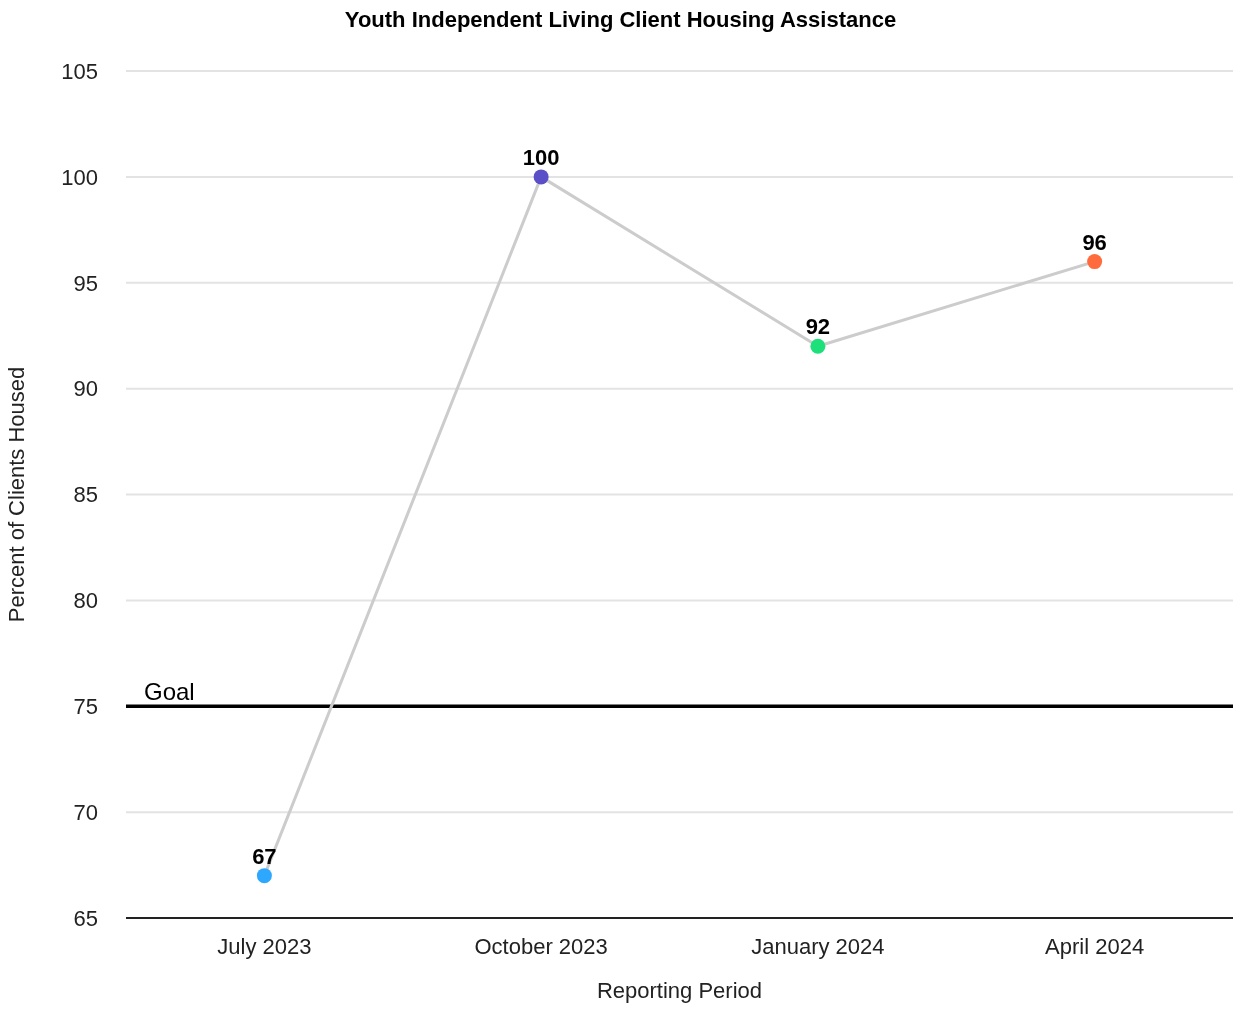  What do you see at coordinates (818, 327) in the screenshot?
I see `data-label: 92` at bounding box center [818, 327].